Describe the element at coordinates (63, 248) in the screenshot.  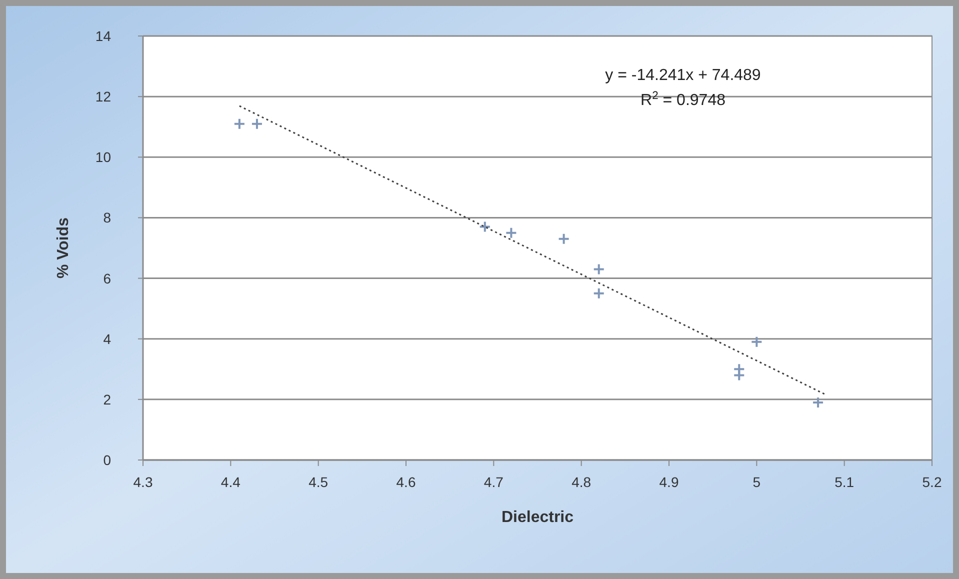
I see `y-axis-title: % Voids` at that location.